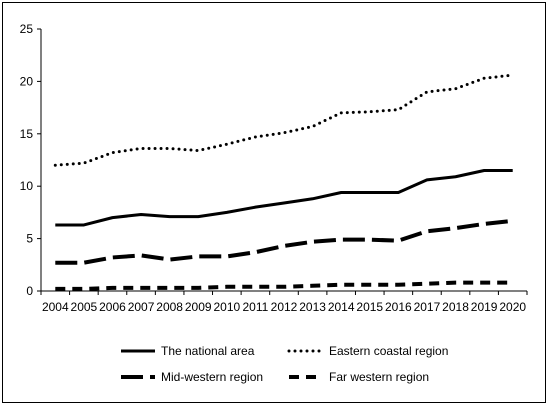 The width and height of the screenshot is (550, 407). Describe the element at coordinates (484, 307) in the screenshot. I see `x-tick-label: 2019` at that location.